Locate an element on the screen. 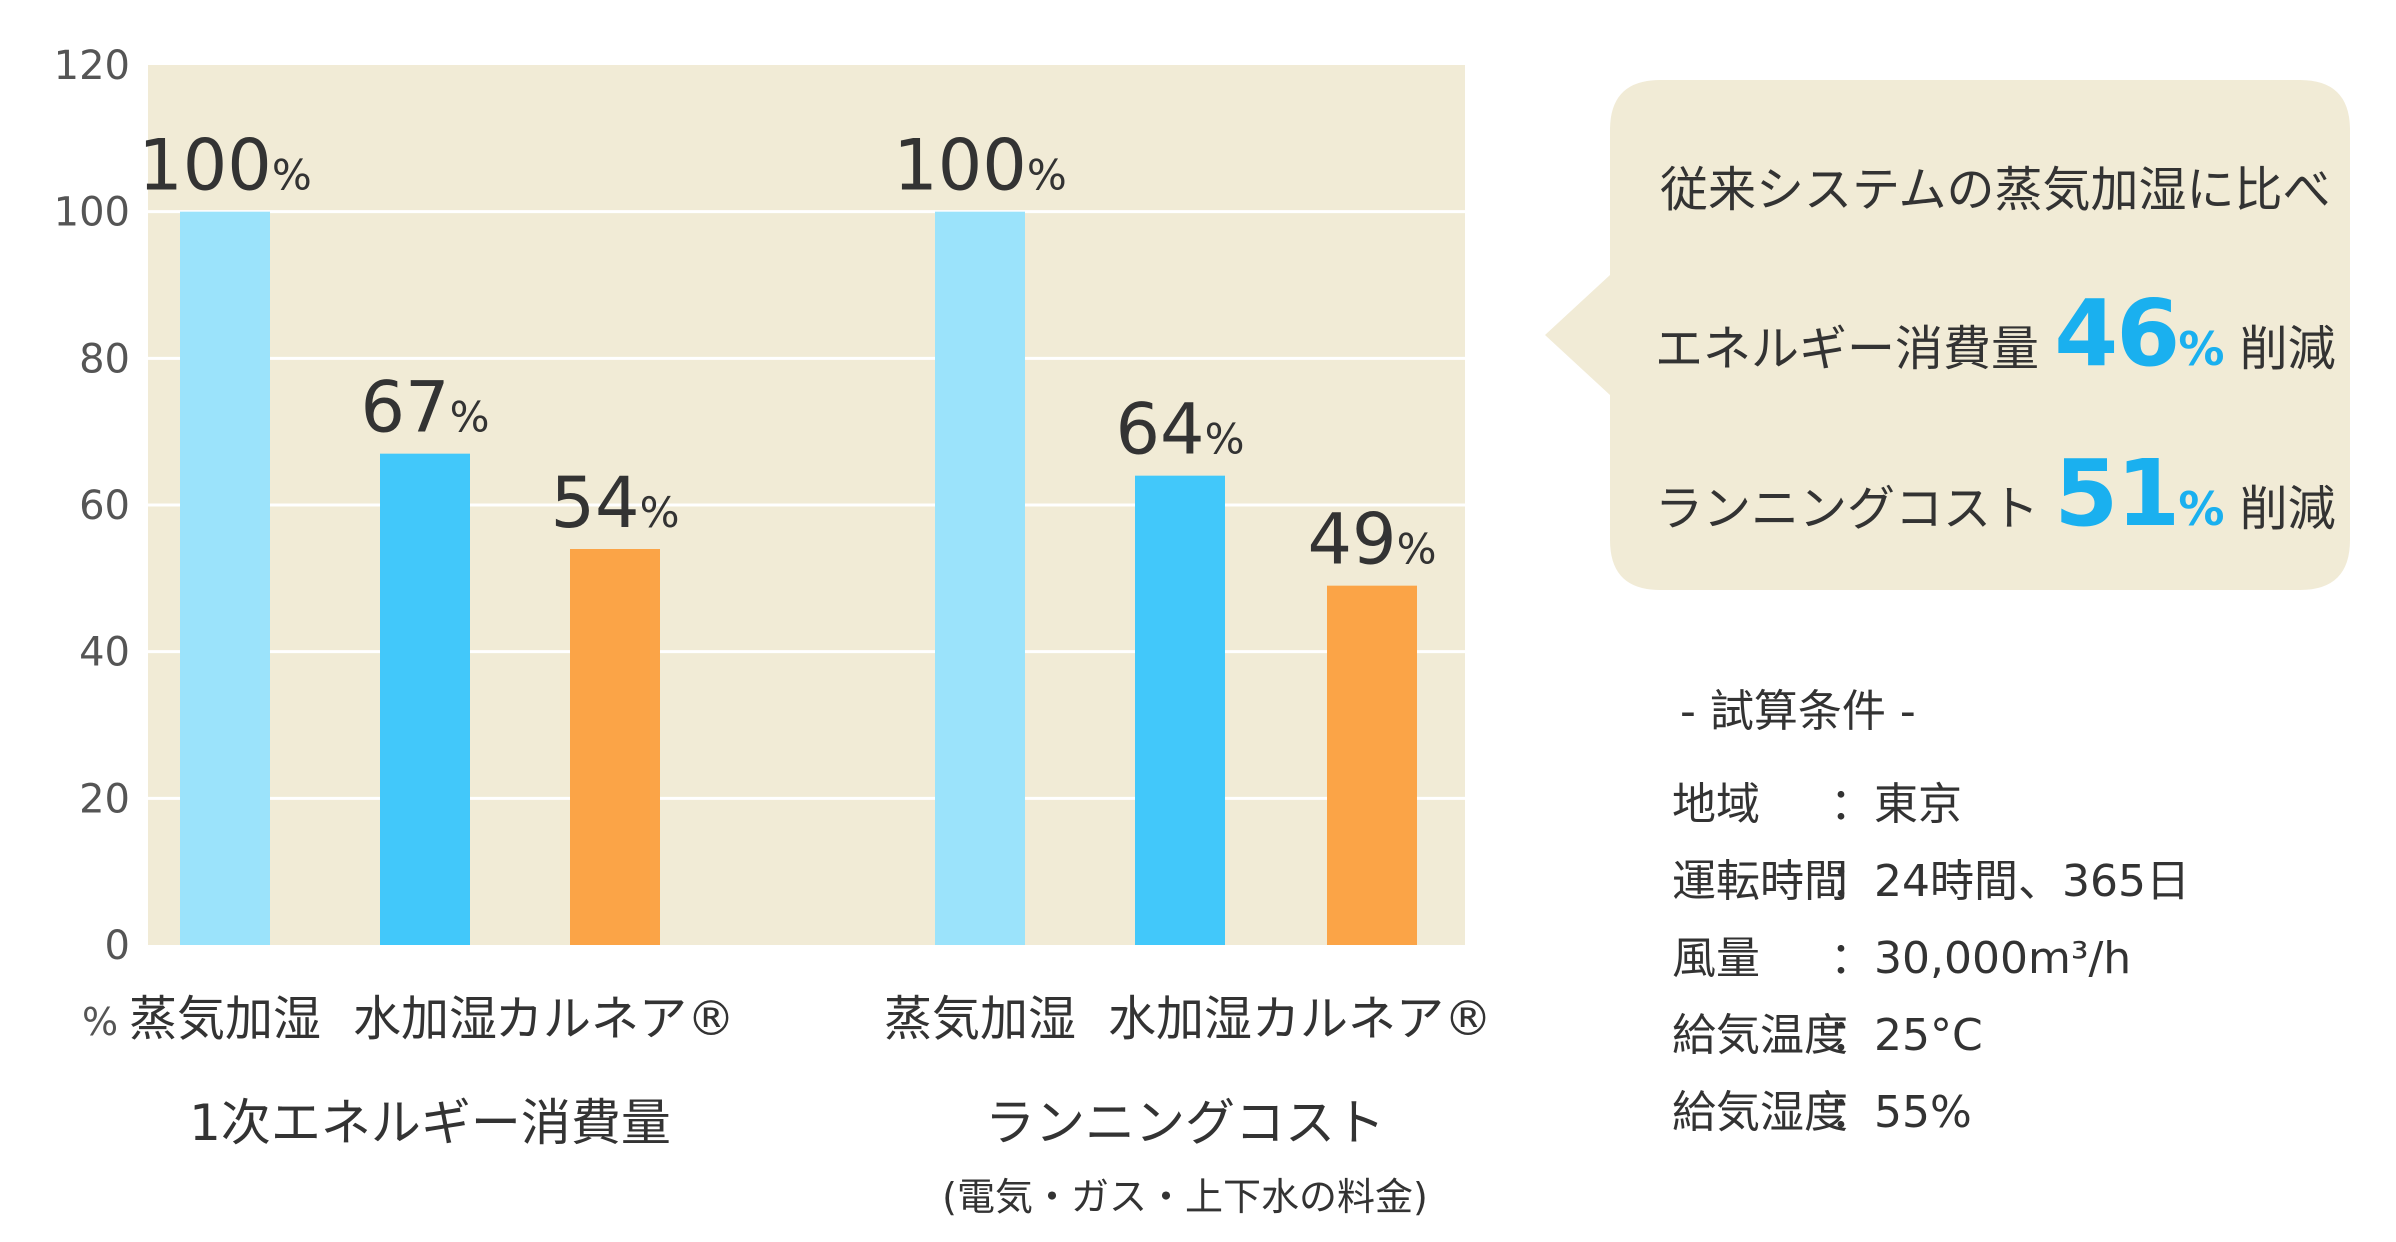  y-axis: 0 20 40 60 80 100 120% is located at coordinates (92, 543).